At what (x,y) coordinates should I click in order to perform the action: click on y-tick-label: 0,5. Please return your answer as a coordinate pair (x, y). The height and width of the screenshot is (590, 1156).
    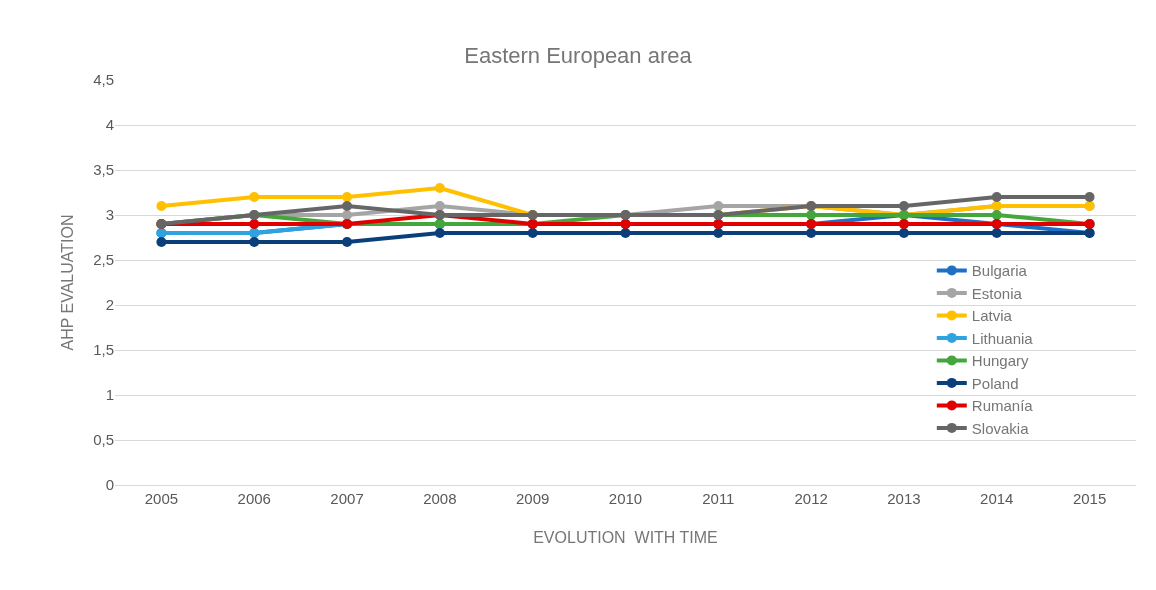
    Looking at the image, I should click on (103, 440).